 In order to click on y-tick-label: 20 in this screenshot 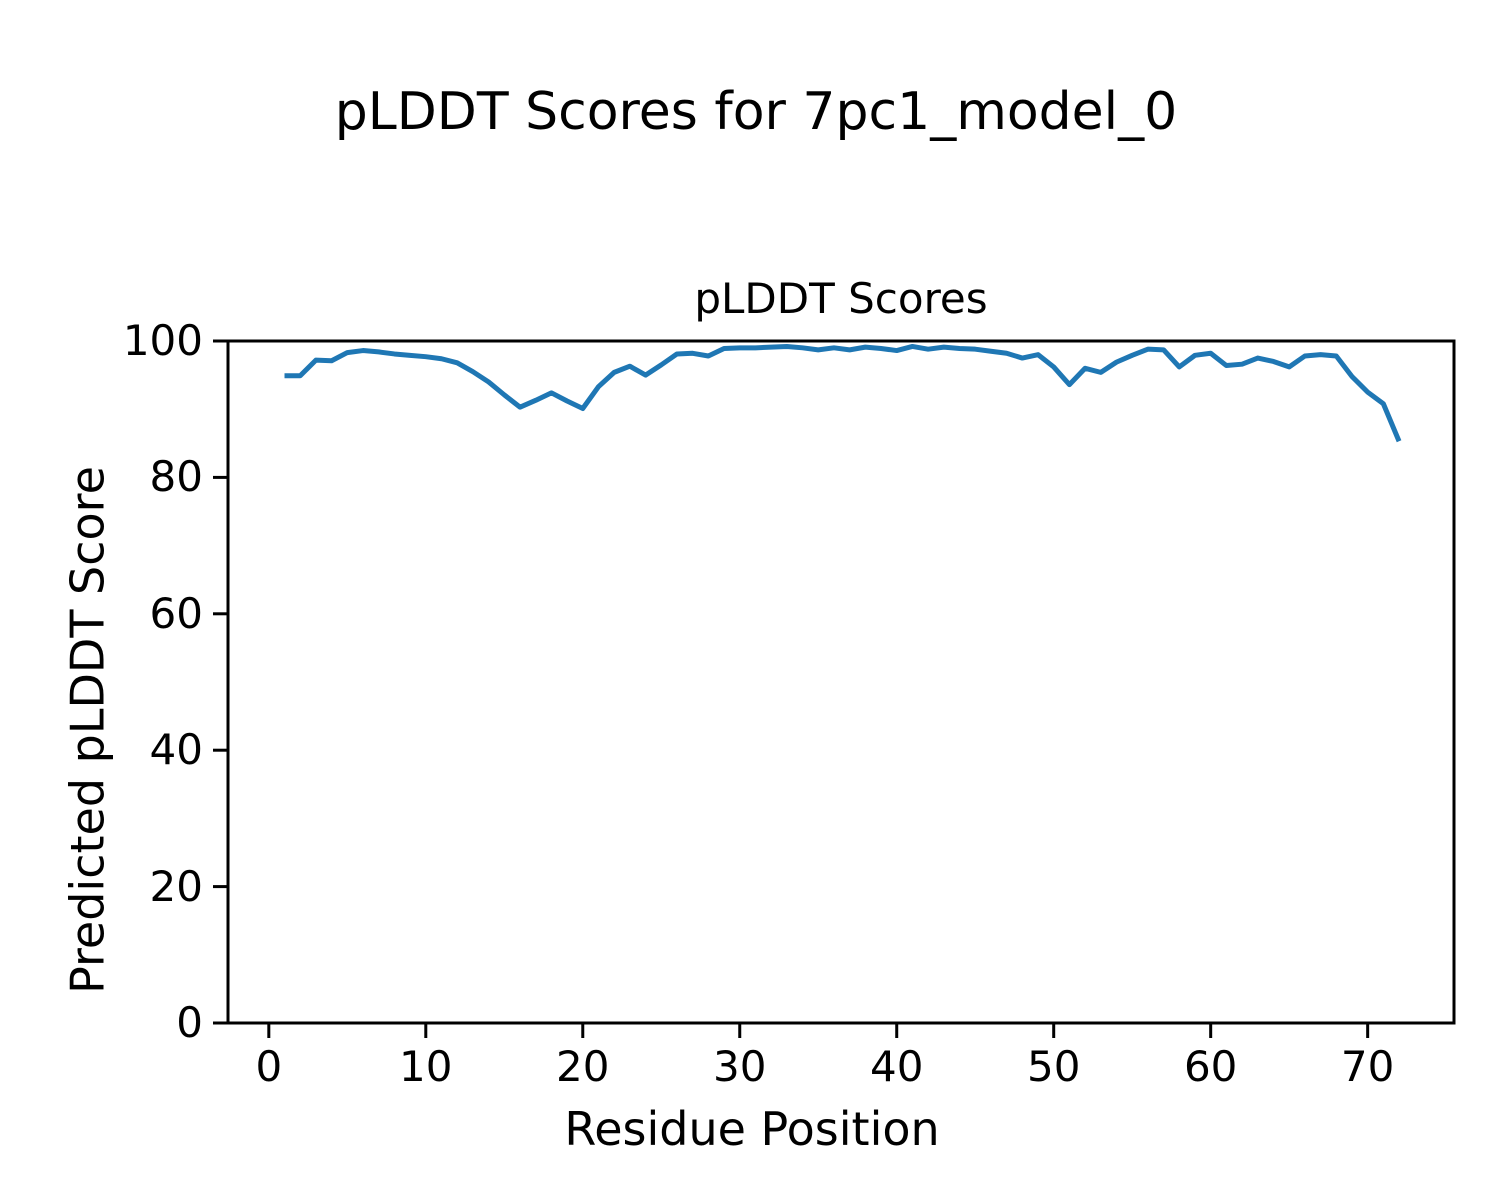, I will do `click(176, 886)`.